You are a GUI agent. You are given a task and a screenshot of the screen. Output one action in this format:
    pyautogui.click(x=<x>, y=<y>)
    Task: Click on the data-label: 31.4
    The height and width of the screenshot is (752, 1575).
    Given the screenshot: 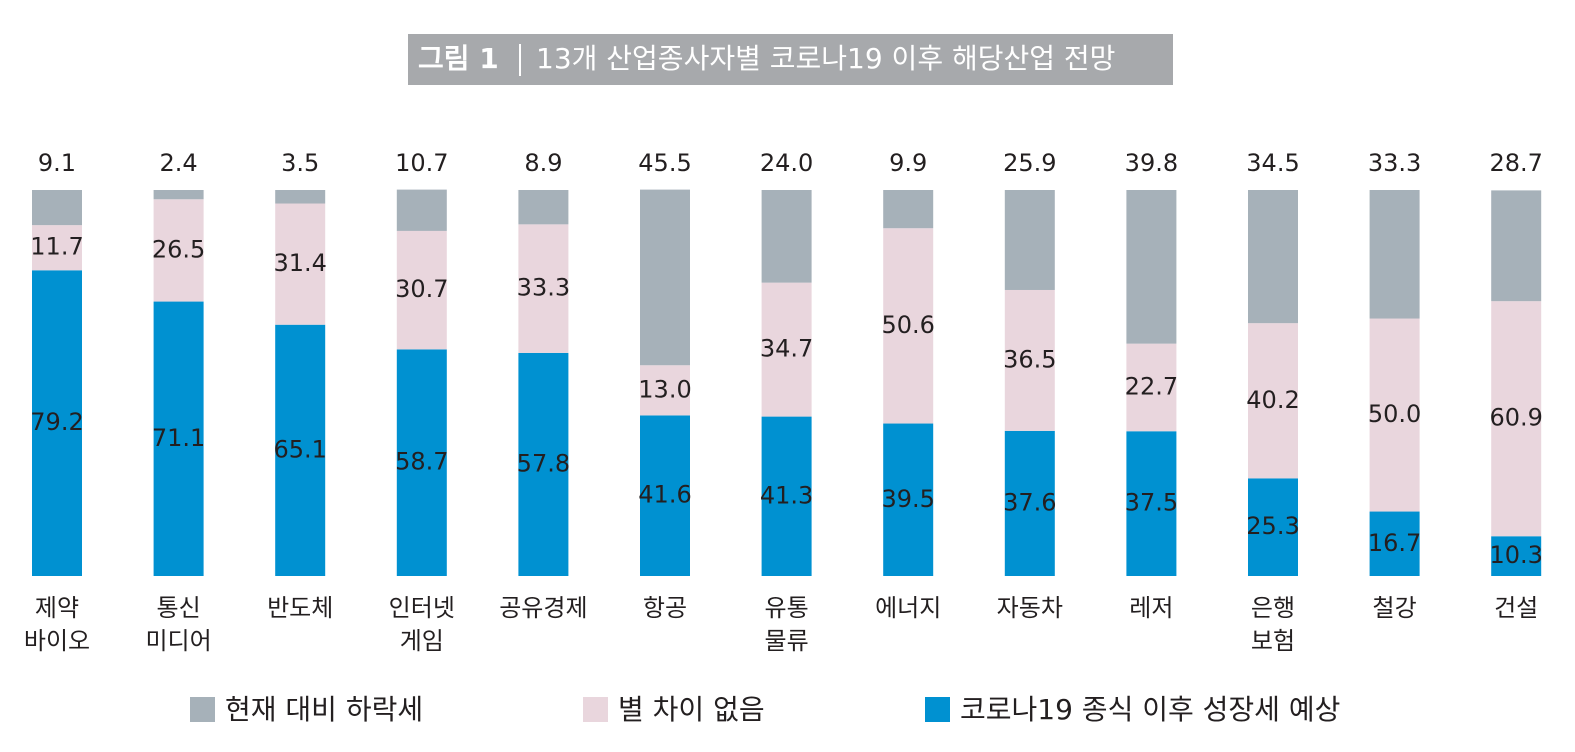 What is the action you would take?
    pyautogui.click(x=299, y=263)
    